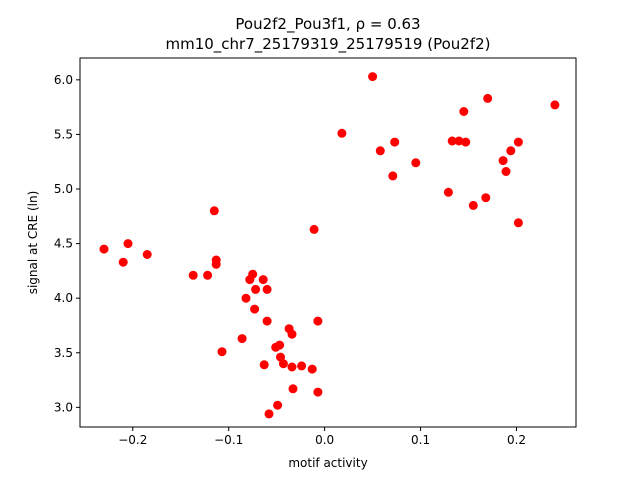 This screenshot has width=640, height=480. I want to click on x-tick-label: 0.2, so click(516, 440).